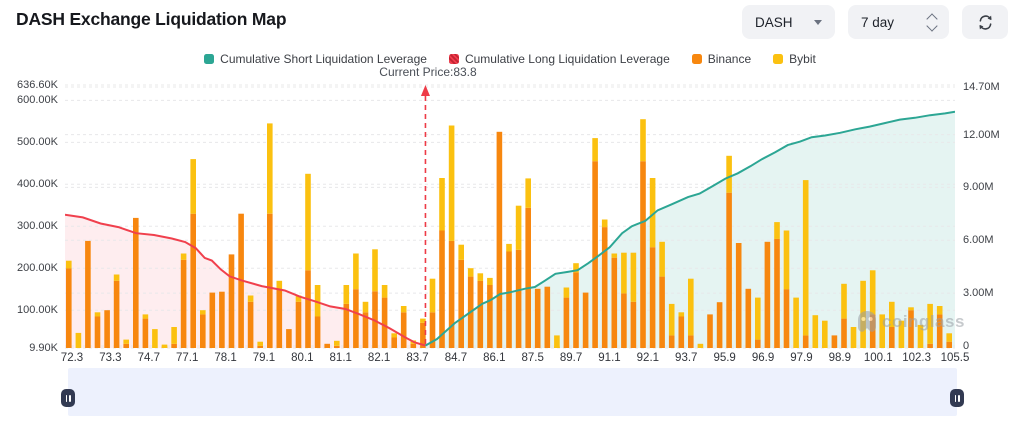  Describe the element at coordinates (686, 358) in the screenshot. I see `x-tick: 93.7` at that location.